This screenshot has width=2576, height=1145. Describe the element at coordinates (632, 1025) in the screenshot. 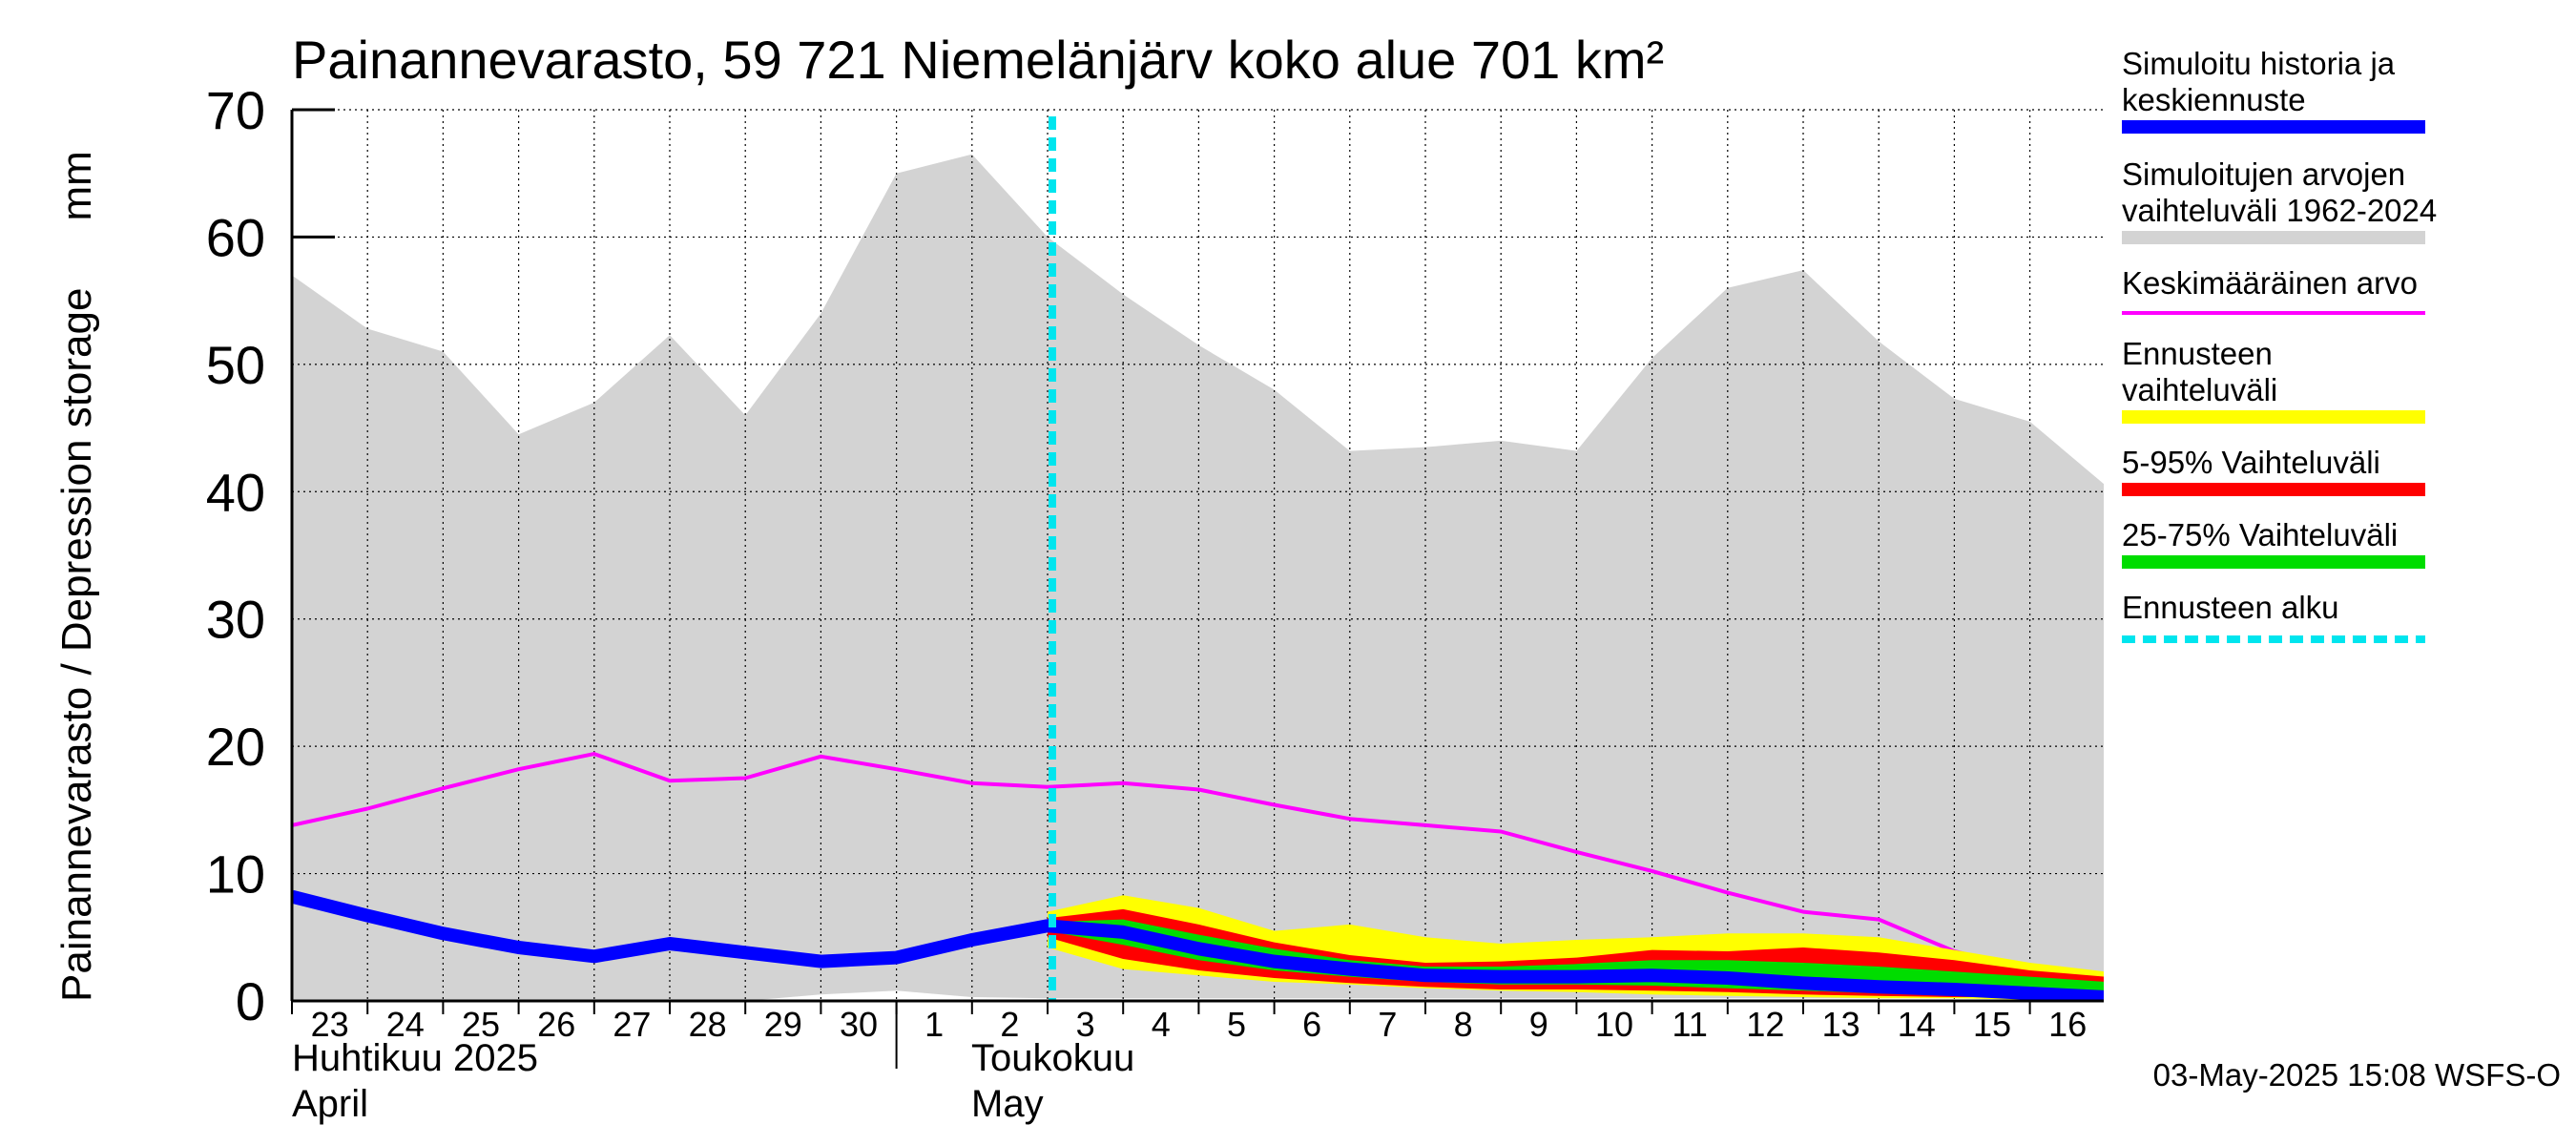

I see `x-tick-label: 27` at that location.